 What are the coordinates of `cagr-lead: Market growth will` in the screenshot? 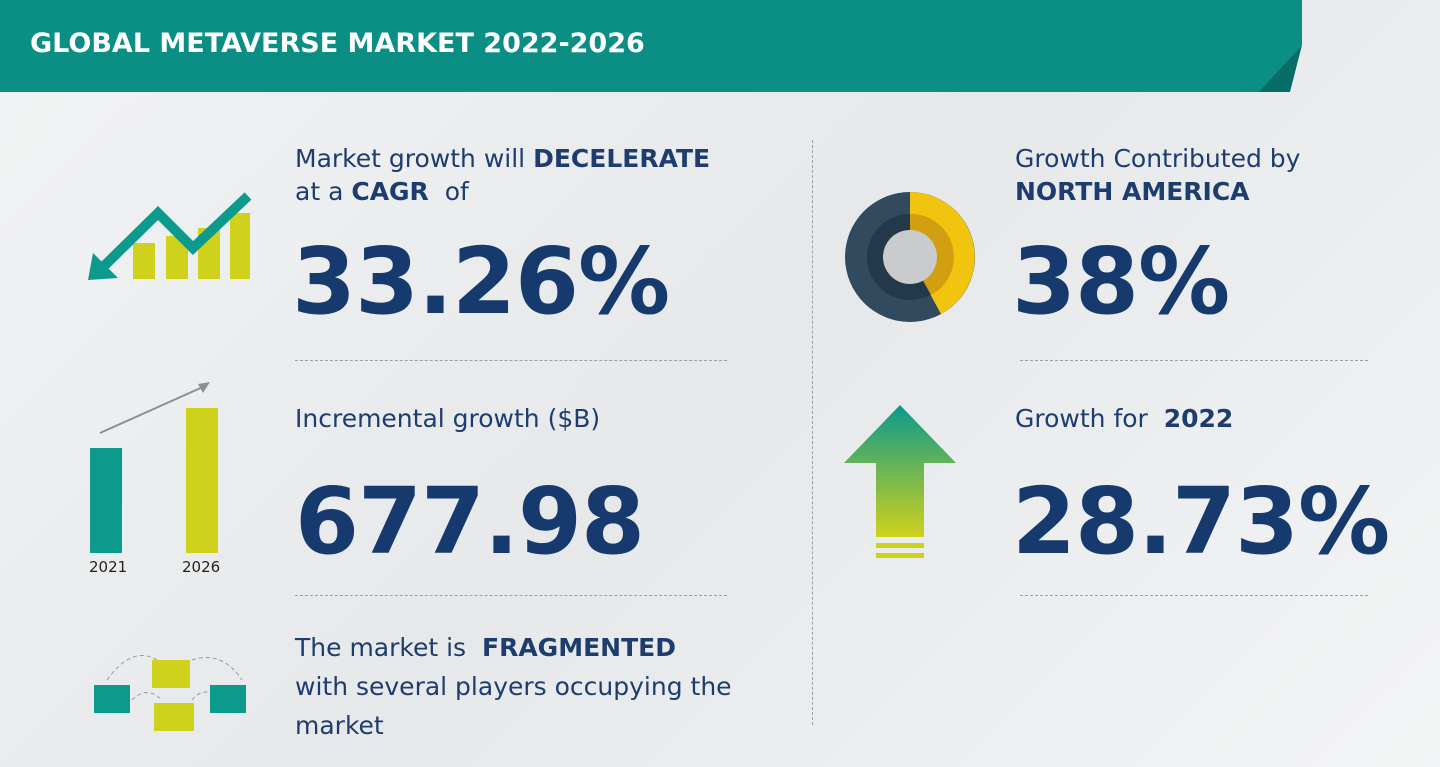 It's located at (410, 158).